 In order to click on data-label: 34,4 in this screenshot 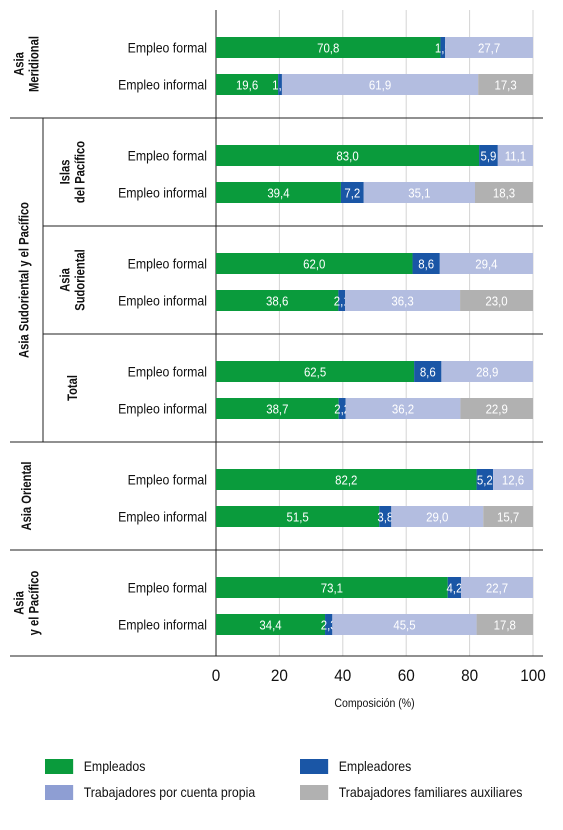, I will do `click(270, 625)`.